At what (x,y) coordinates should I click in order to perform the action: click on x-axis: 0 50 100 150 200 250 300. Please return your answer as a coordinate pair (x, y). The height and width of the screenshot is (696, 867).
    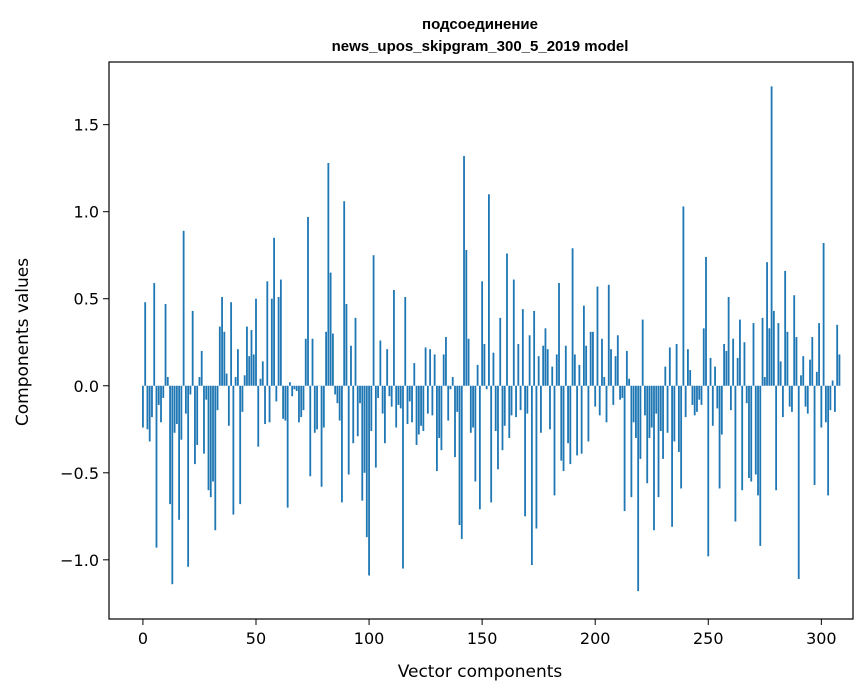
    Looking at the image, I should click on (487, 633).